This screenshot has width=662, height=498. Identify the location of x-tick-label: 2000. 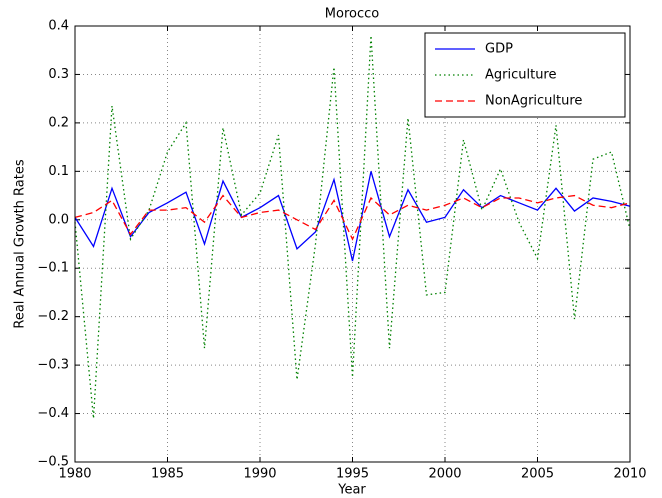
(444, 474).